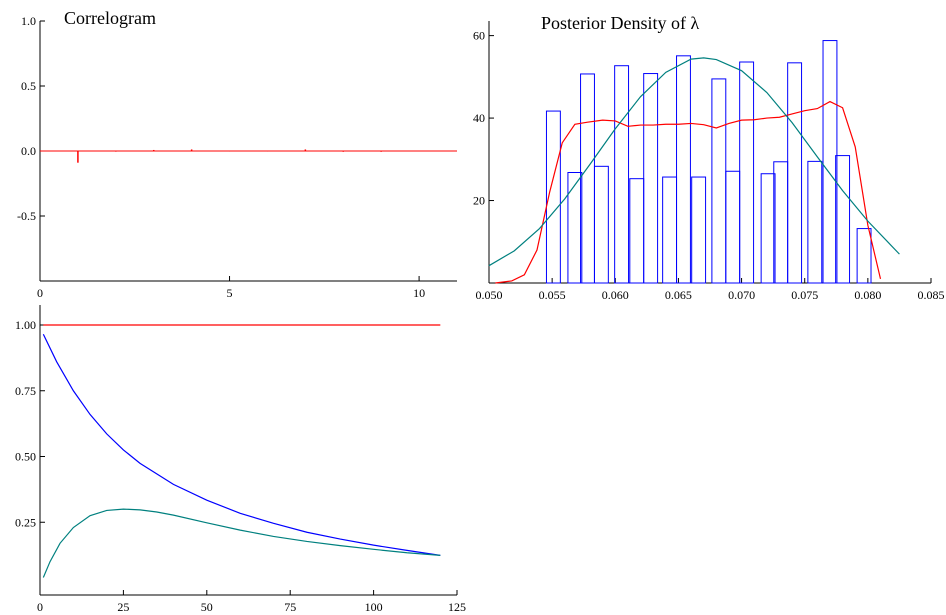 The width and height of the screenshot is (946, 615). Describe the element at coordinates (25, 325) in the screenshot. I see `line-chart-y-tick-label: 1.00` at that location.